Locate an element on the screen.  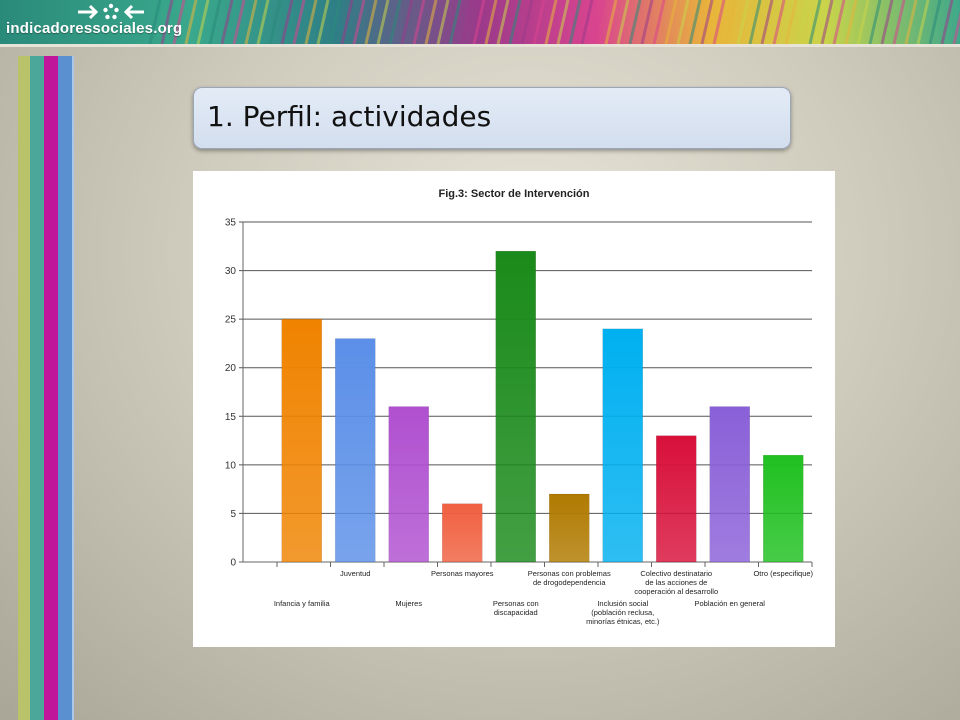
slide-title: 1. Perfil: actividades is located at coordinates (349, 116).